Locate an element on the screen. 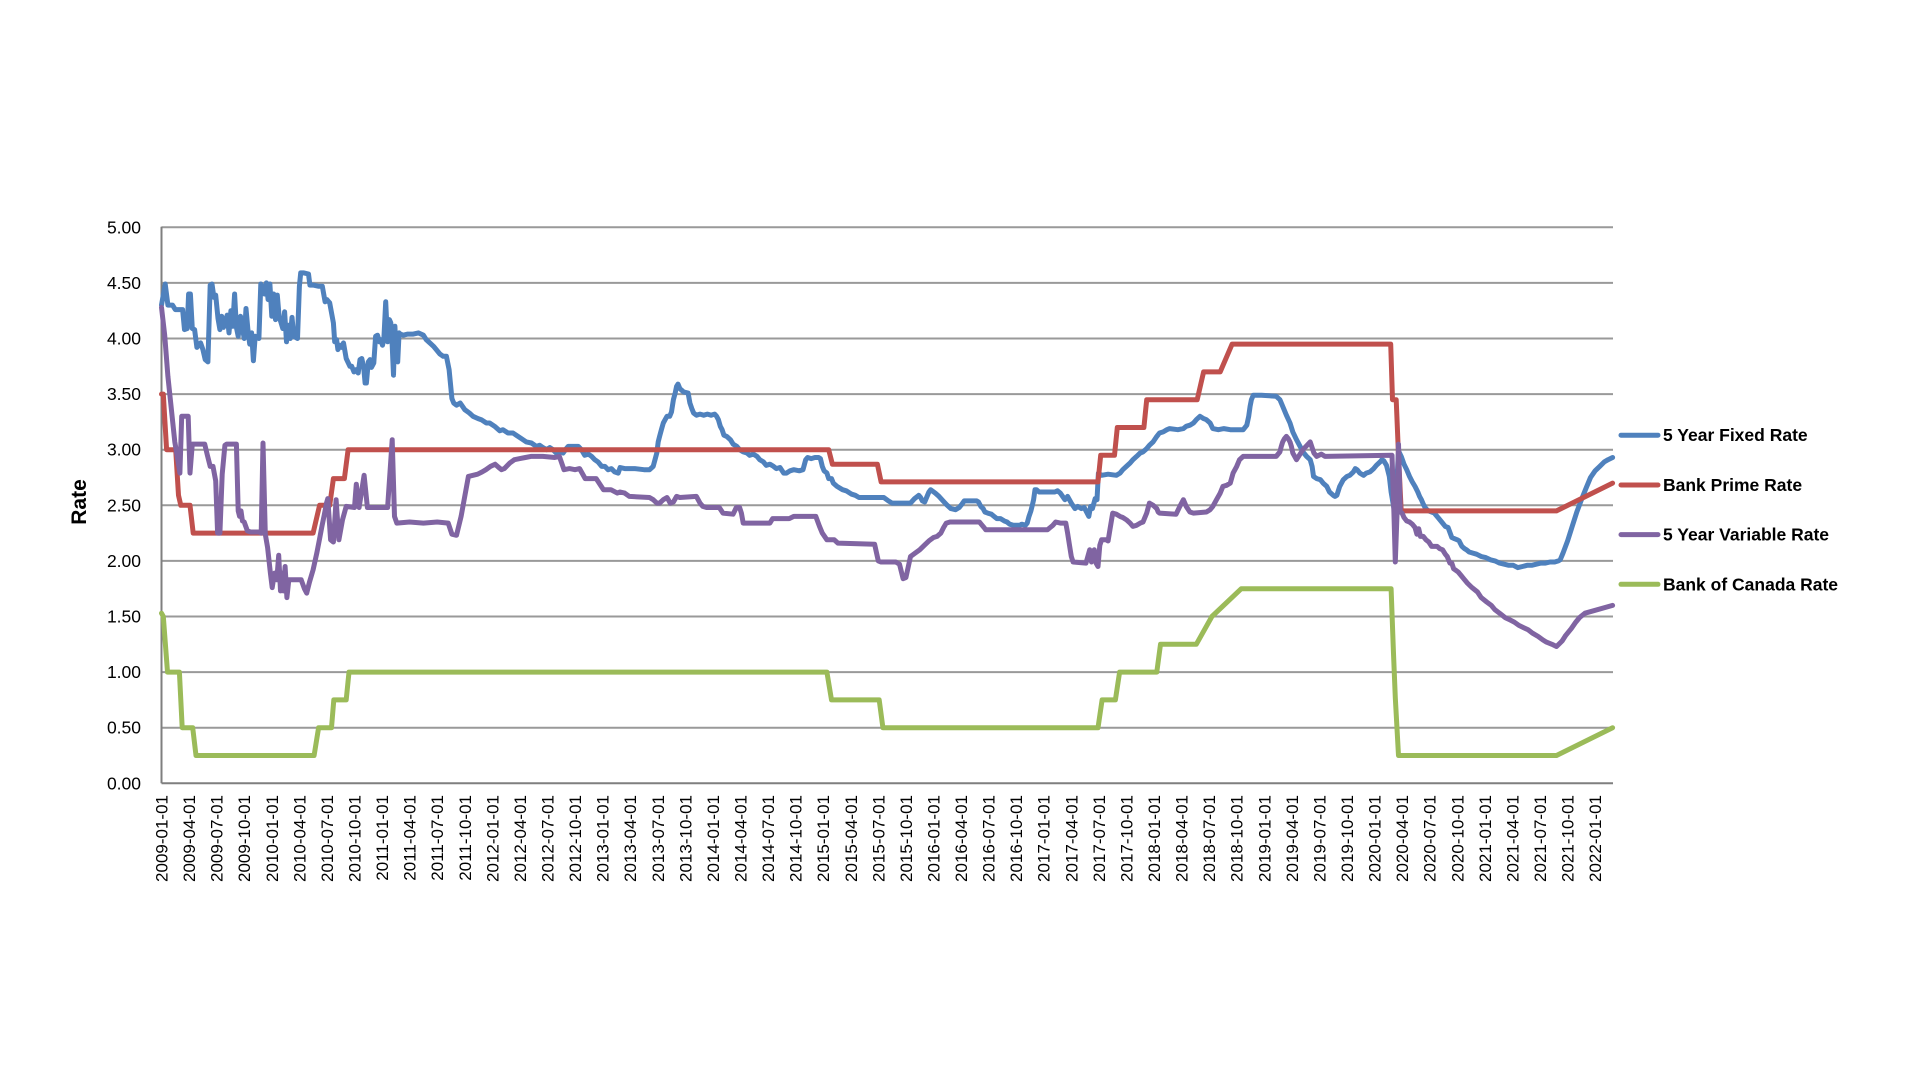  svg-text: 2013-04-01 is located at coordinates (630, 838).